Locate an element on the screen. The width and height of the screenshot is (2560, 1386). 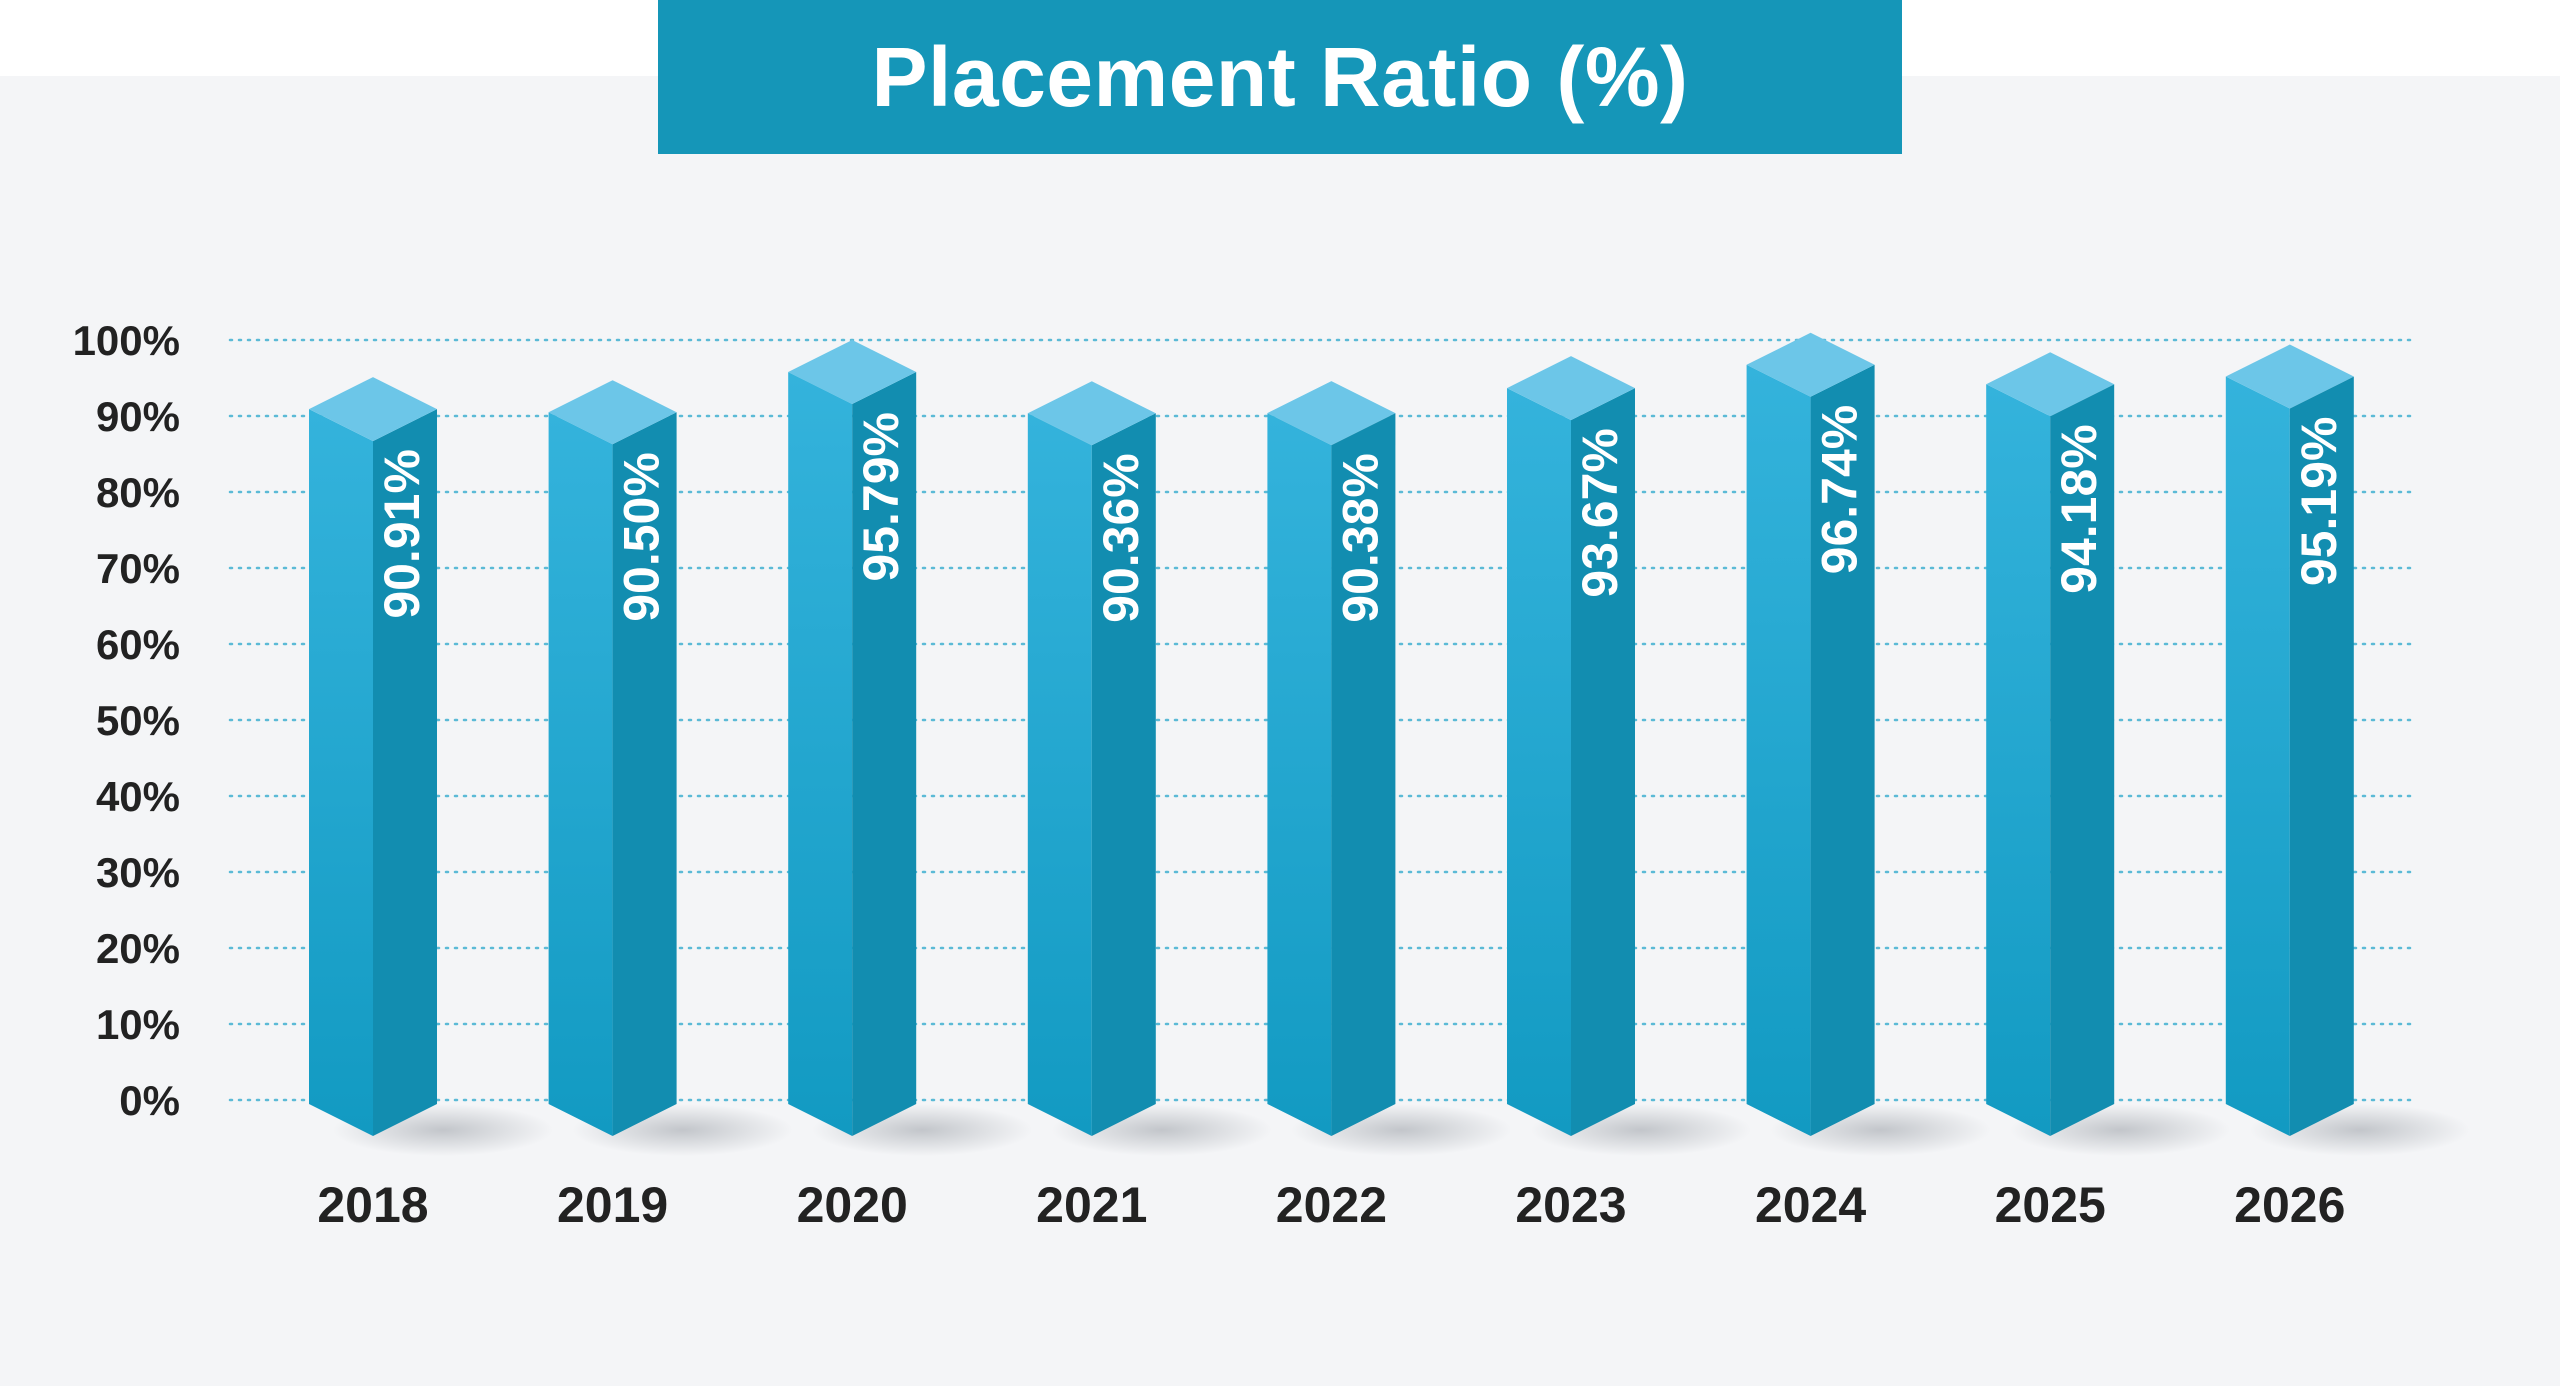
bar: 90.36% is located at coordinates (1091, 758).